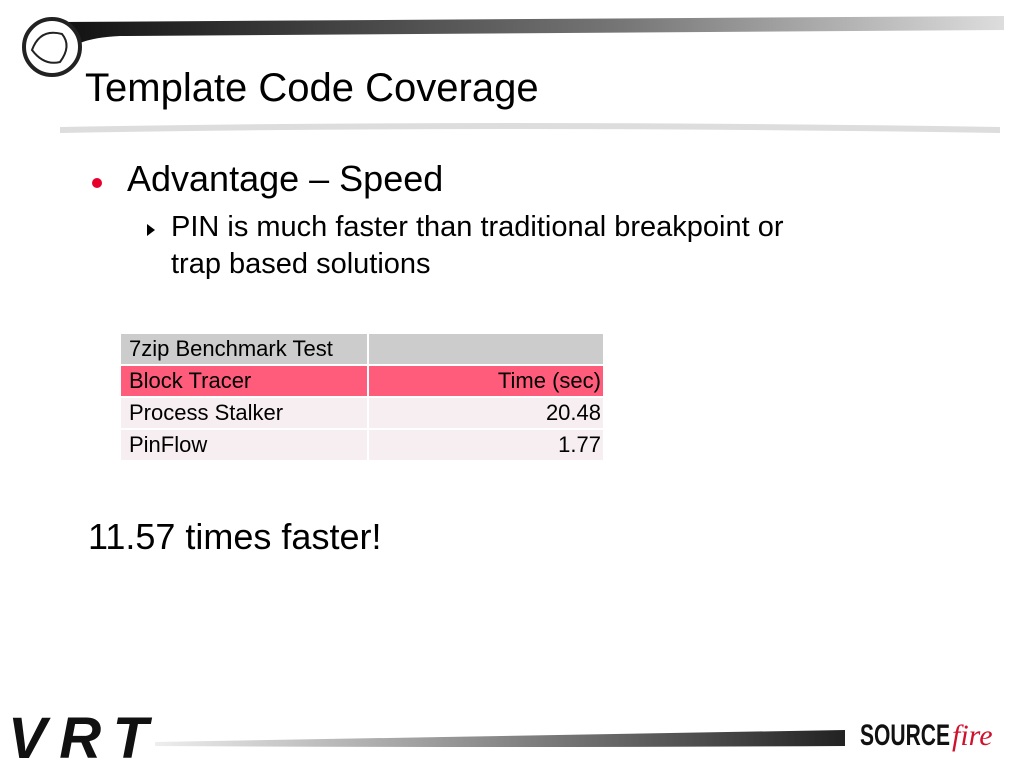 The height and width of the screenshot is (768, 1024). I want to click on table-cell: PinFlow, so click(244, 445).